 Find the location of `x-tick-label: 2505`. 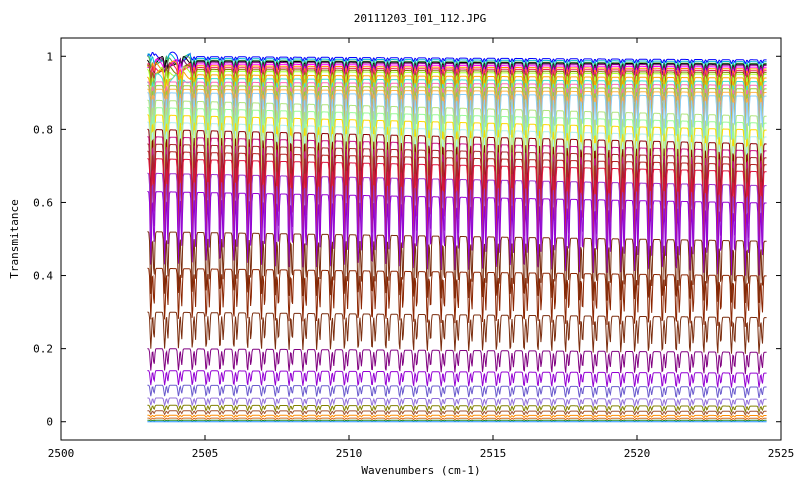

x-tick-label: 2505 is located at coordinates (205, 453).